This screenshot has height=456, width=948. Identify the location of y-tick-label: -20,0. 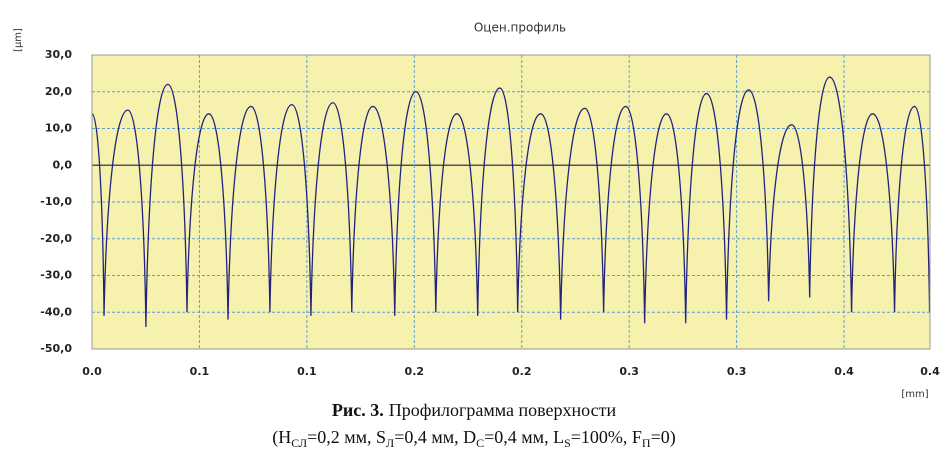
(56, 238).